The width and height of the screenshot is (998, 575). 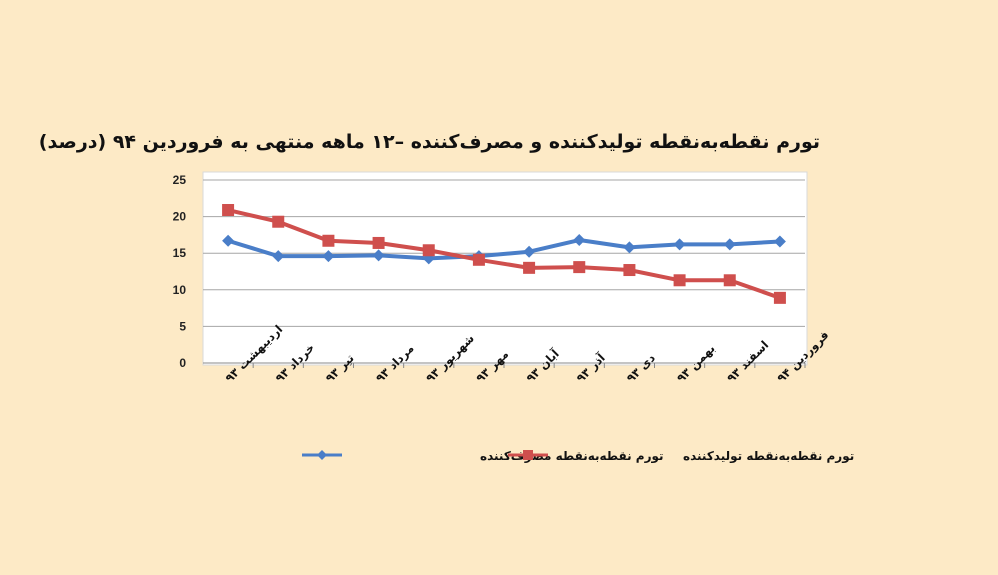 What do you see at coordinates (180, 180) in the screenshot?
I see `y-tick-label: 25` at bounding box center [180, 180].